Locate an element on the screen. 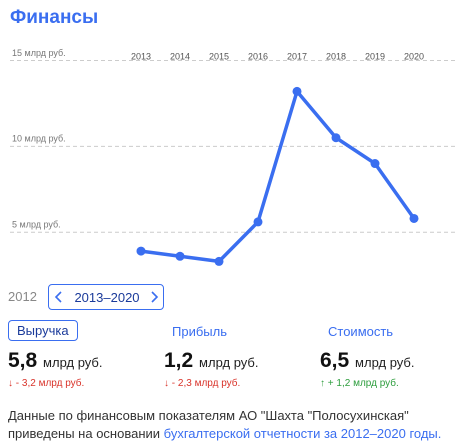 The width and height of the screenshot is (463, 447). x-tick-label: 2015 is located at coordinates (219, 56).